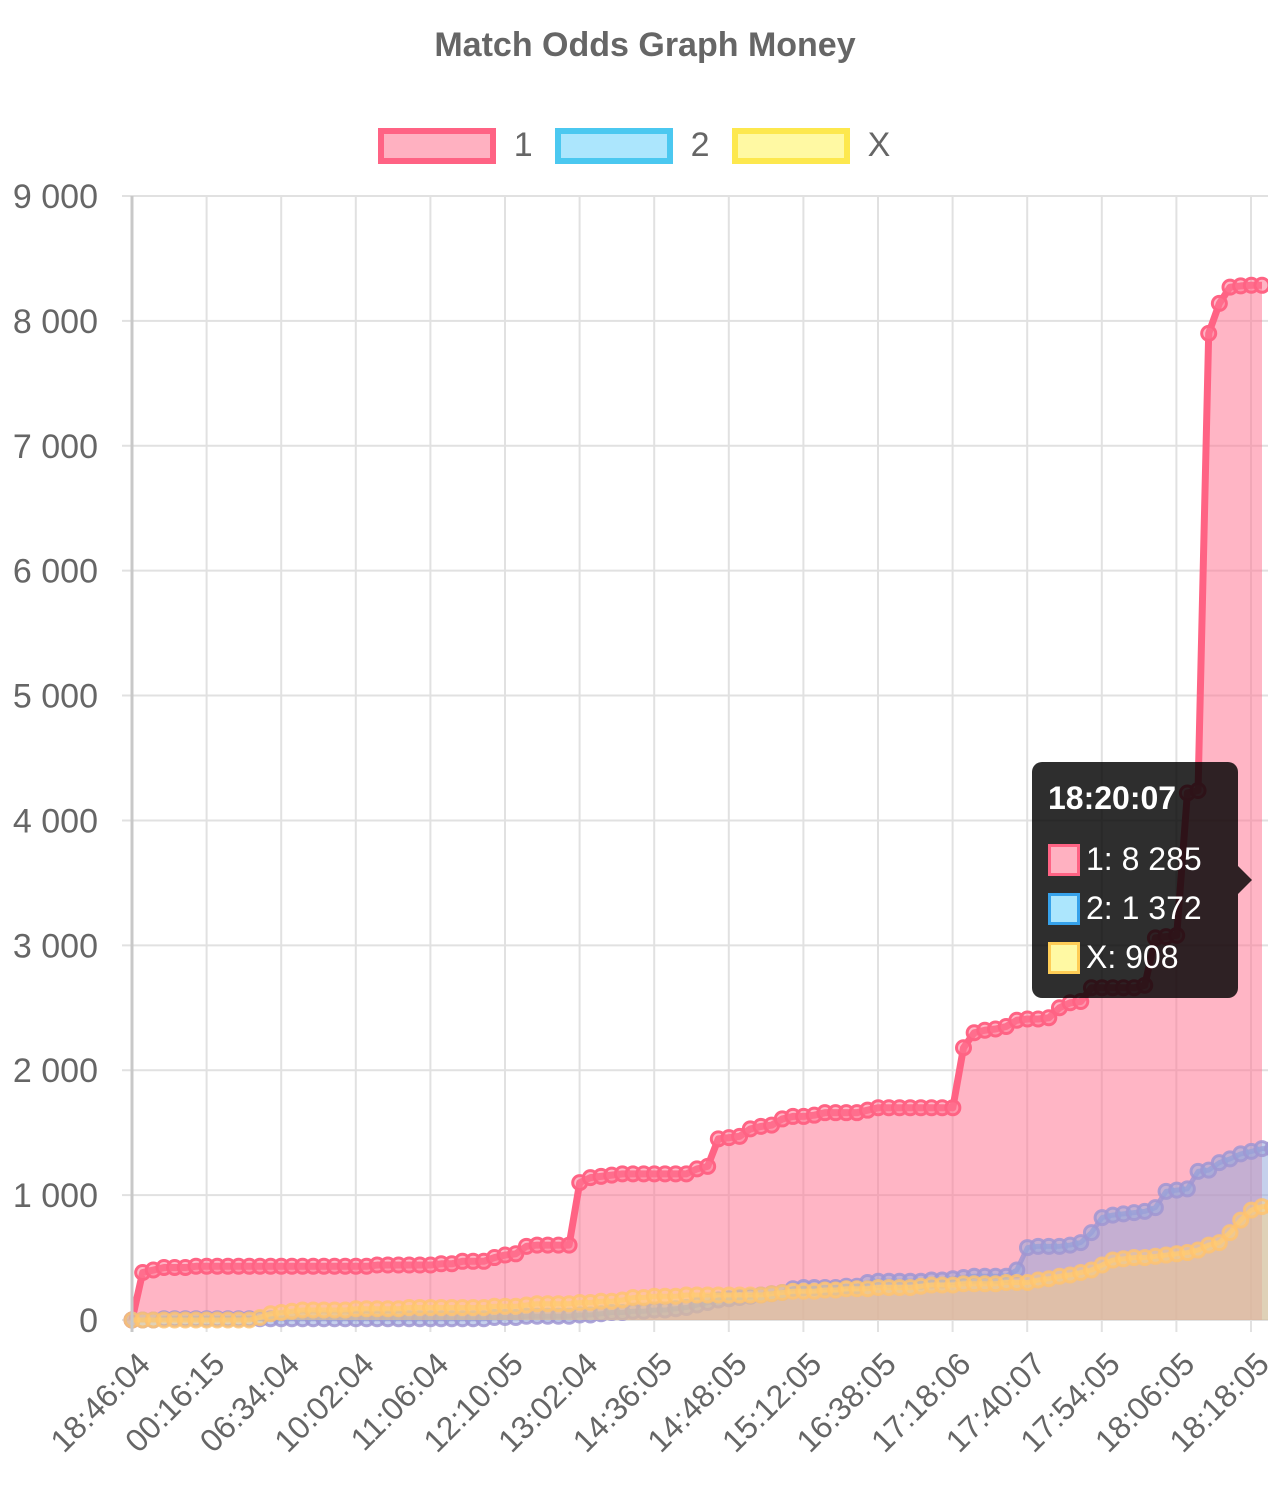 The image size is (1268, 1512). Describe the element at coordinates (700, 1263) in the screenshot. I see `series-line-X` at that location.